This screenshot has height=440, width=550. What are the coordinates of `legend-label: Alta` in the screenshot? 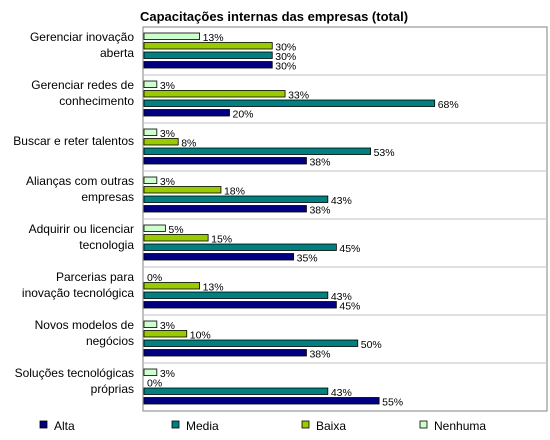 It's located at (64, 426).